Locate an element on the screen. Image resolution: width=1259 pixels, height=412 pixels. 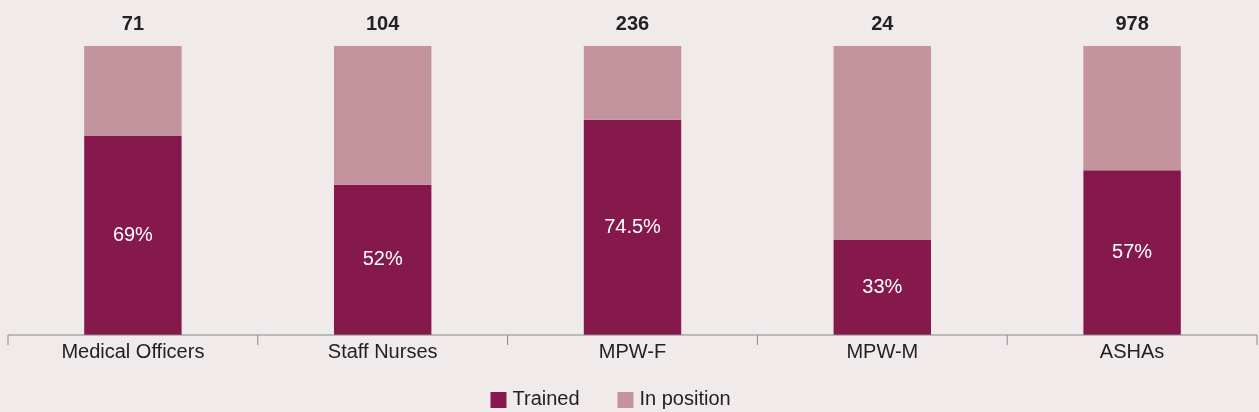
annotation: 236 is located at coordinates (632, 23).